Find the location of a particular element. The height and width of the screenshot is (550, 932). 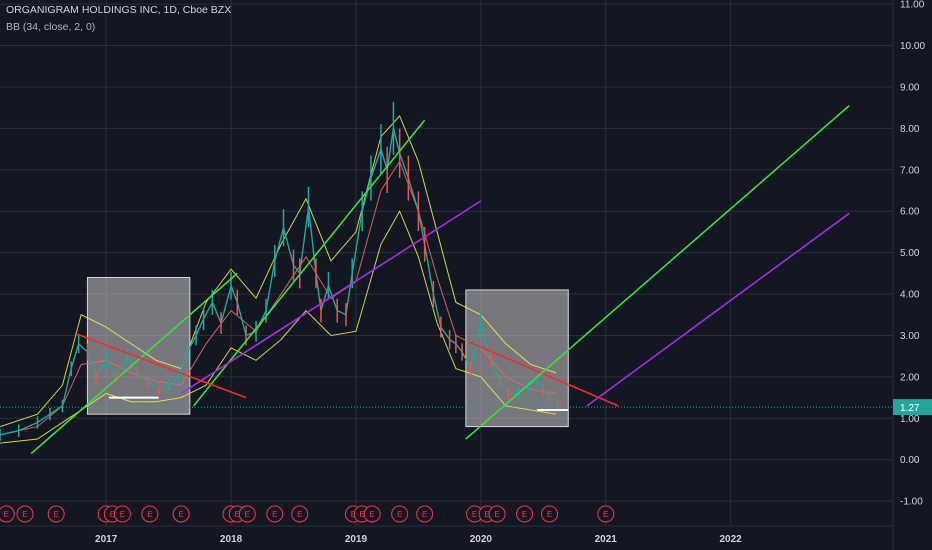

y-tick-label: 0.00 is located at coordinates (910, 460).